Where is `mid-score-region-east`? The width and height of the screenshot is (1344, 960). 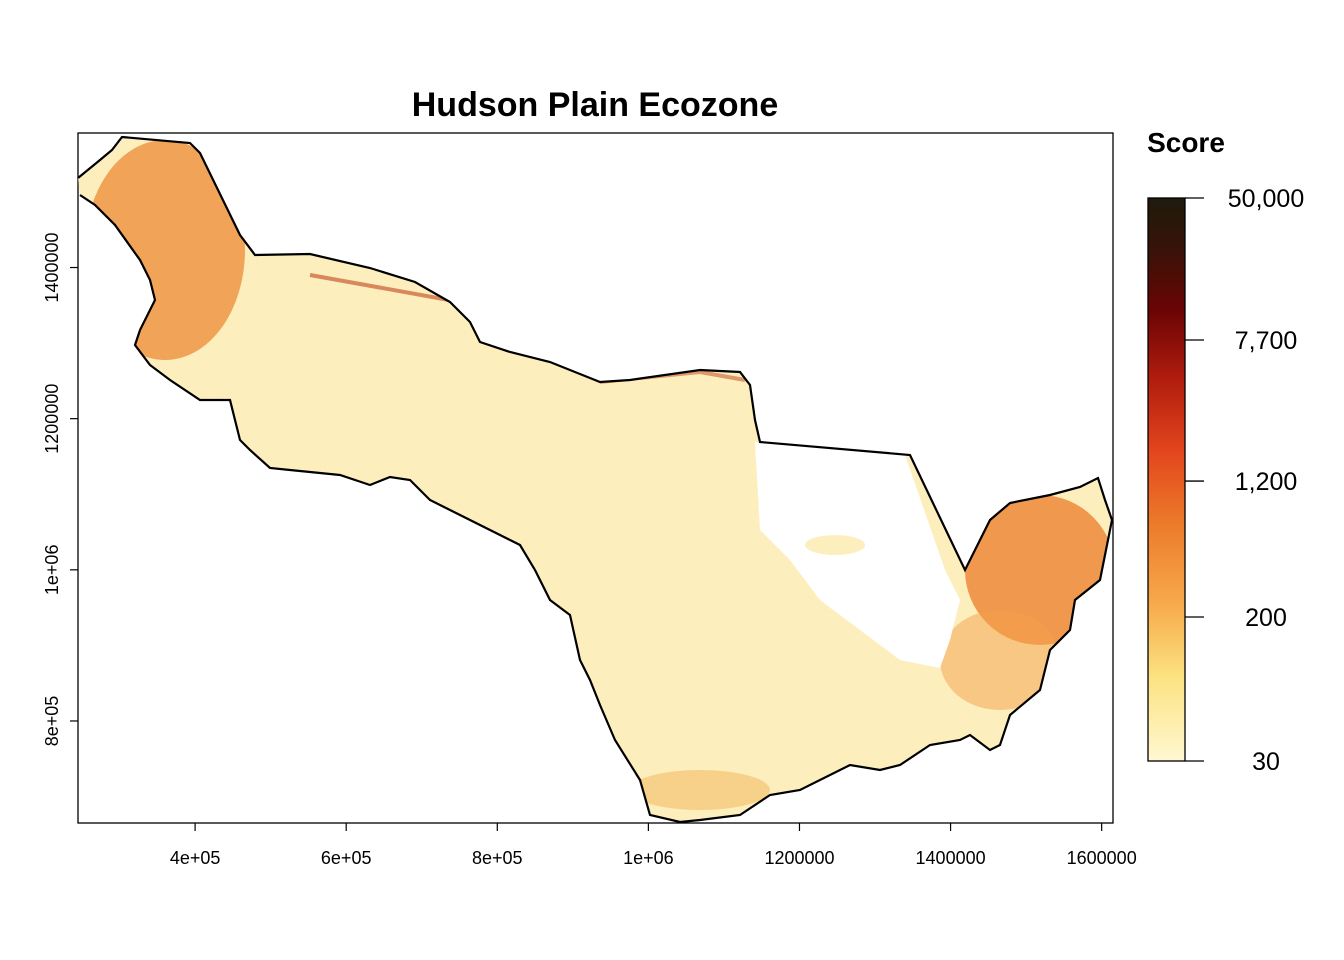
mid-score-region-east is located at coordinates (1000, 660).